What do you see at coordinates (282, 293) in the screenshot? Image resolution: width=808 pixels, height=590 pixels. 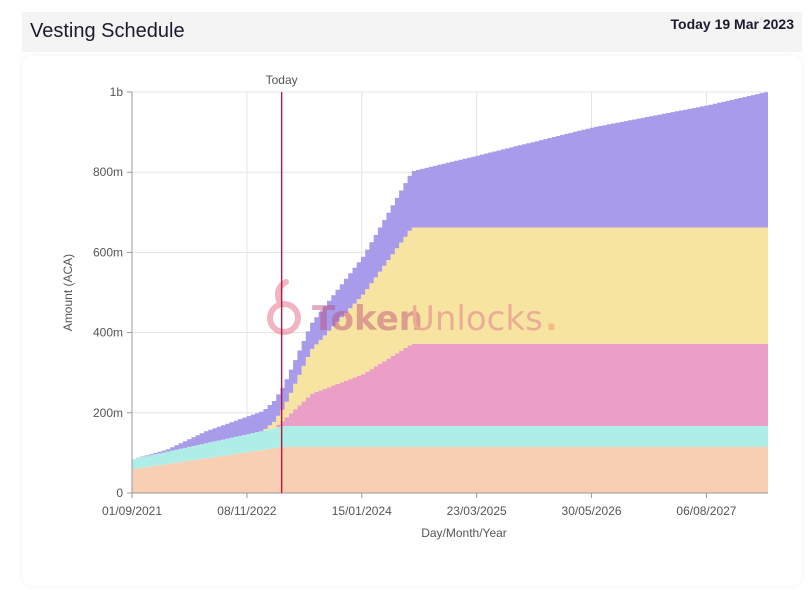 I see `watermark-logo-tail` at bounding box center [282, 293].